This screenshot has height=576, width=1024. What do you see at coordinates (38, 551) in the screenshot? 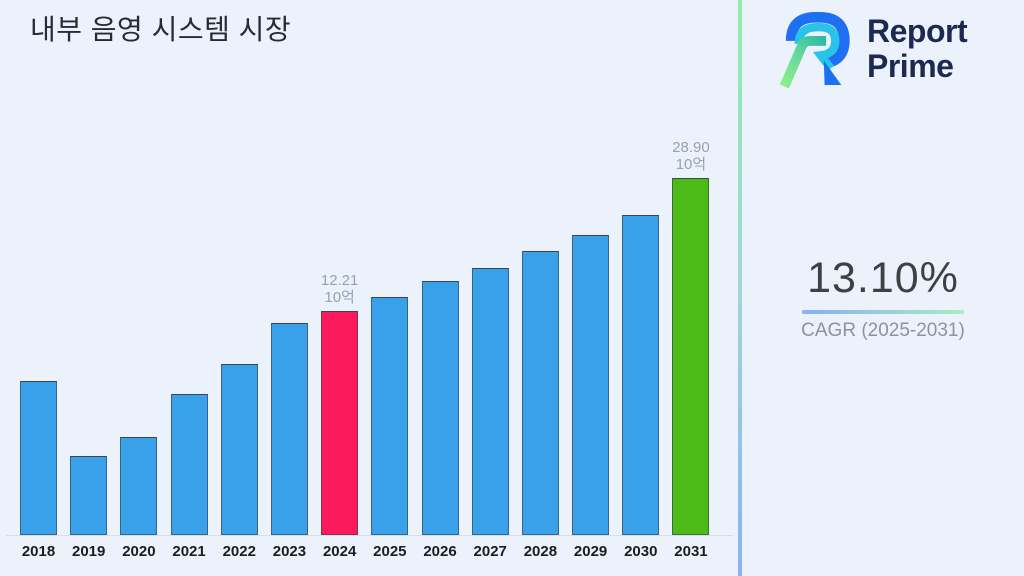
I see `x-axis-label-2018: 2018` at bounding box center [38, 551].